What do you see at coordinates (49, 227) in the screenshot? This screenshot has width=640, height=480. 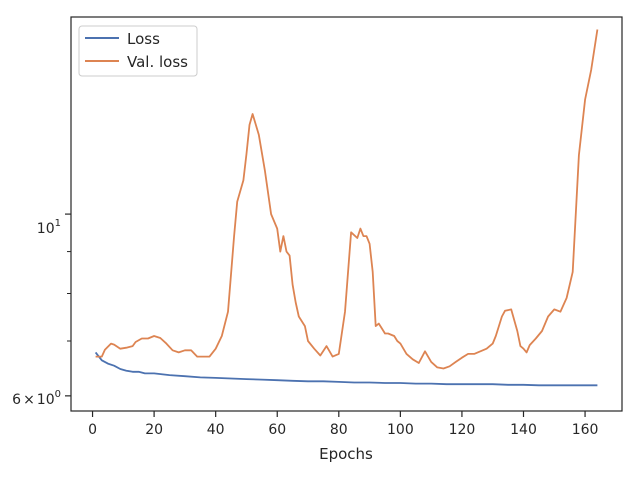 I see `y-tick-label-10: 101` at bounding box center [49, 227].